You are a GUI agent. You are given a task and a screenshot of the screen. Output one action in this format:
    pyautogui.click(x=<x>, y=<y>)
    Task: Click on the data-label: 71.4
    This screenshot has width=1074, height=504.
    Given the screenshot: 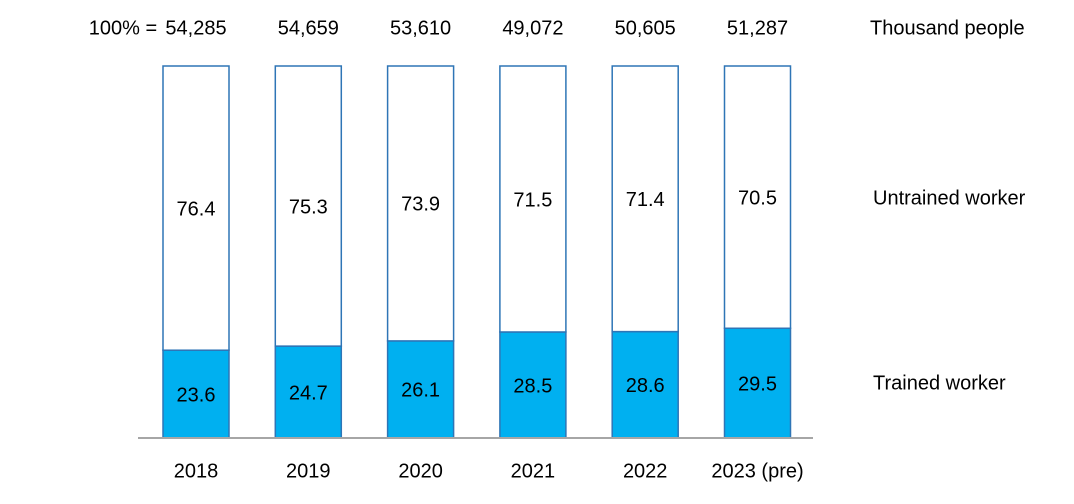 What is the action you would take?
    pyautogui.click(x=645, y=200)
    